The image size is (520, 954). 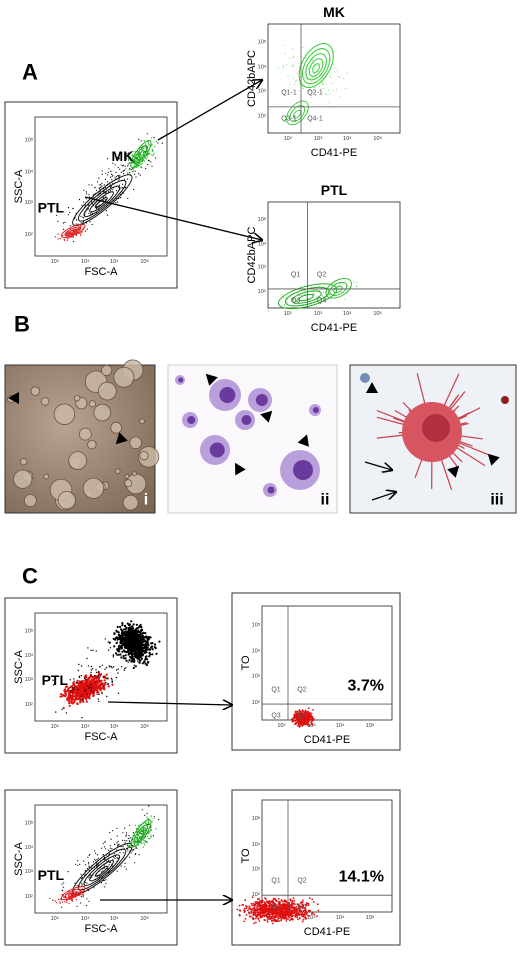 I want to click on plot-box, so click(x=316, y=671).